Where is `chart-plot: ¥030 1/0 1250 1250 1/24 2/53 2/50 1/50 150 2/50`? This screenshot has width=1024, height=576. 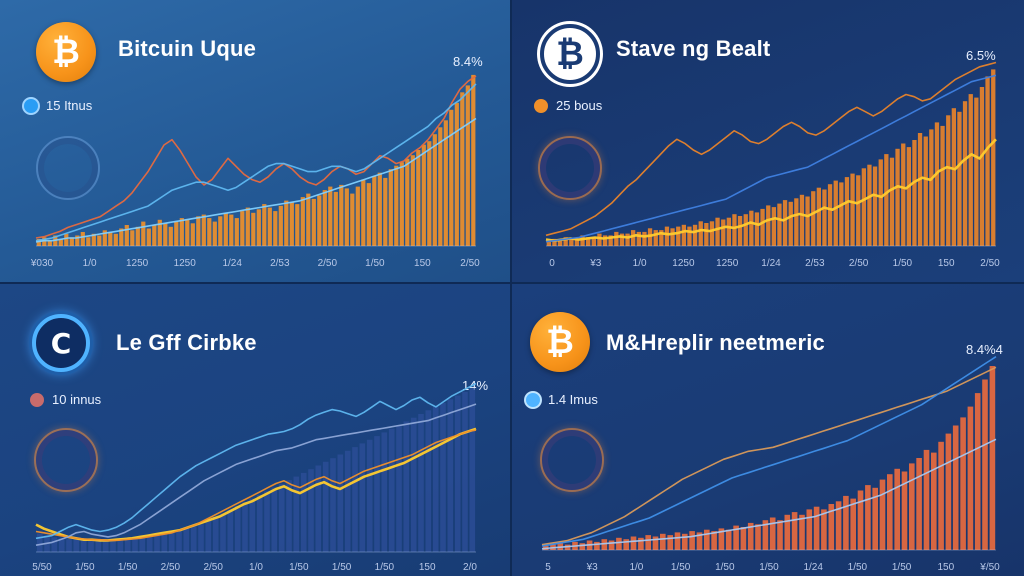 chart-plot: ¥030 1/0 1250 1250 1/24 2/53 2/50 1/50 150 2/50 is located at coordinates (255, 171).